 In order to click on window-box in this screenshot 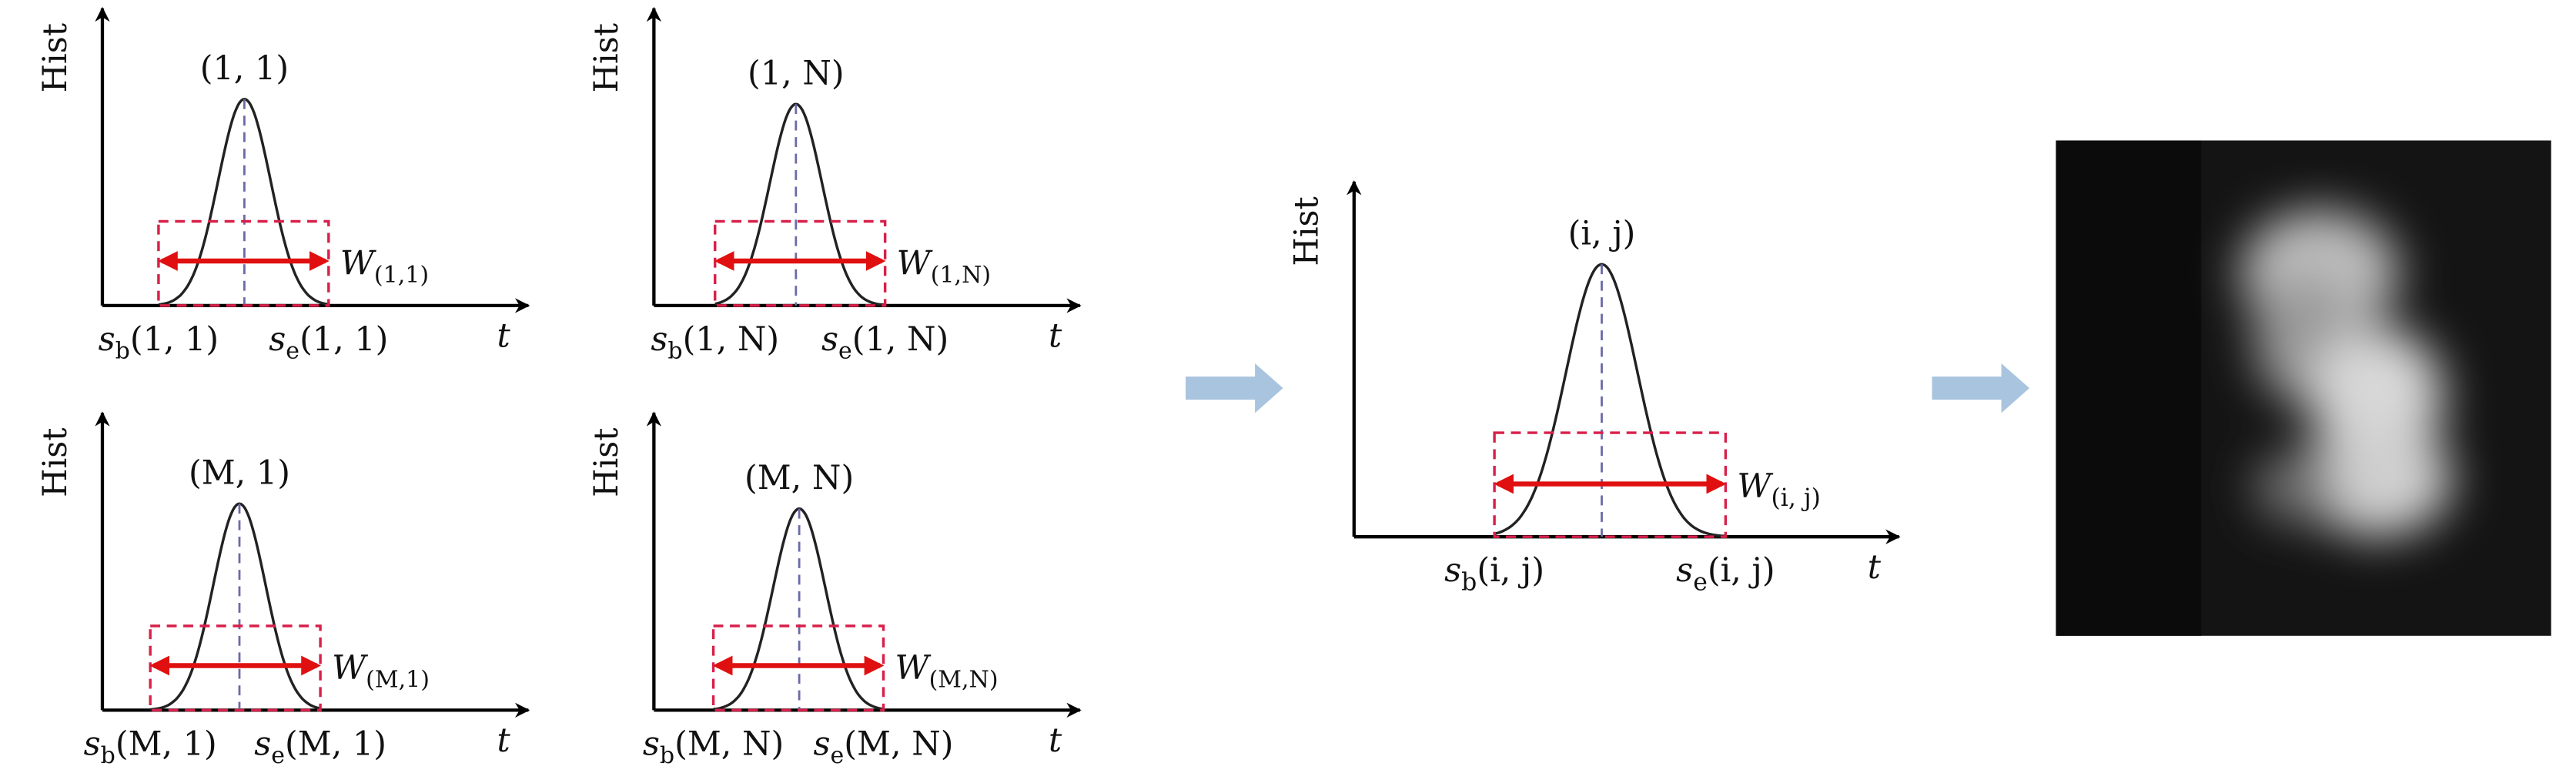, I will do `click(235, 668)`.